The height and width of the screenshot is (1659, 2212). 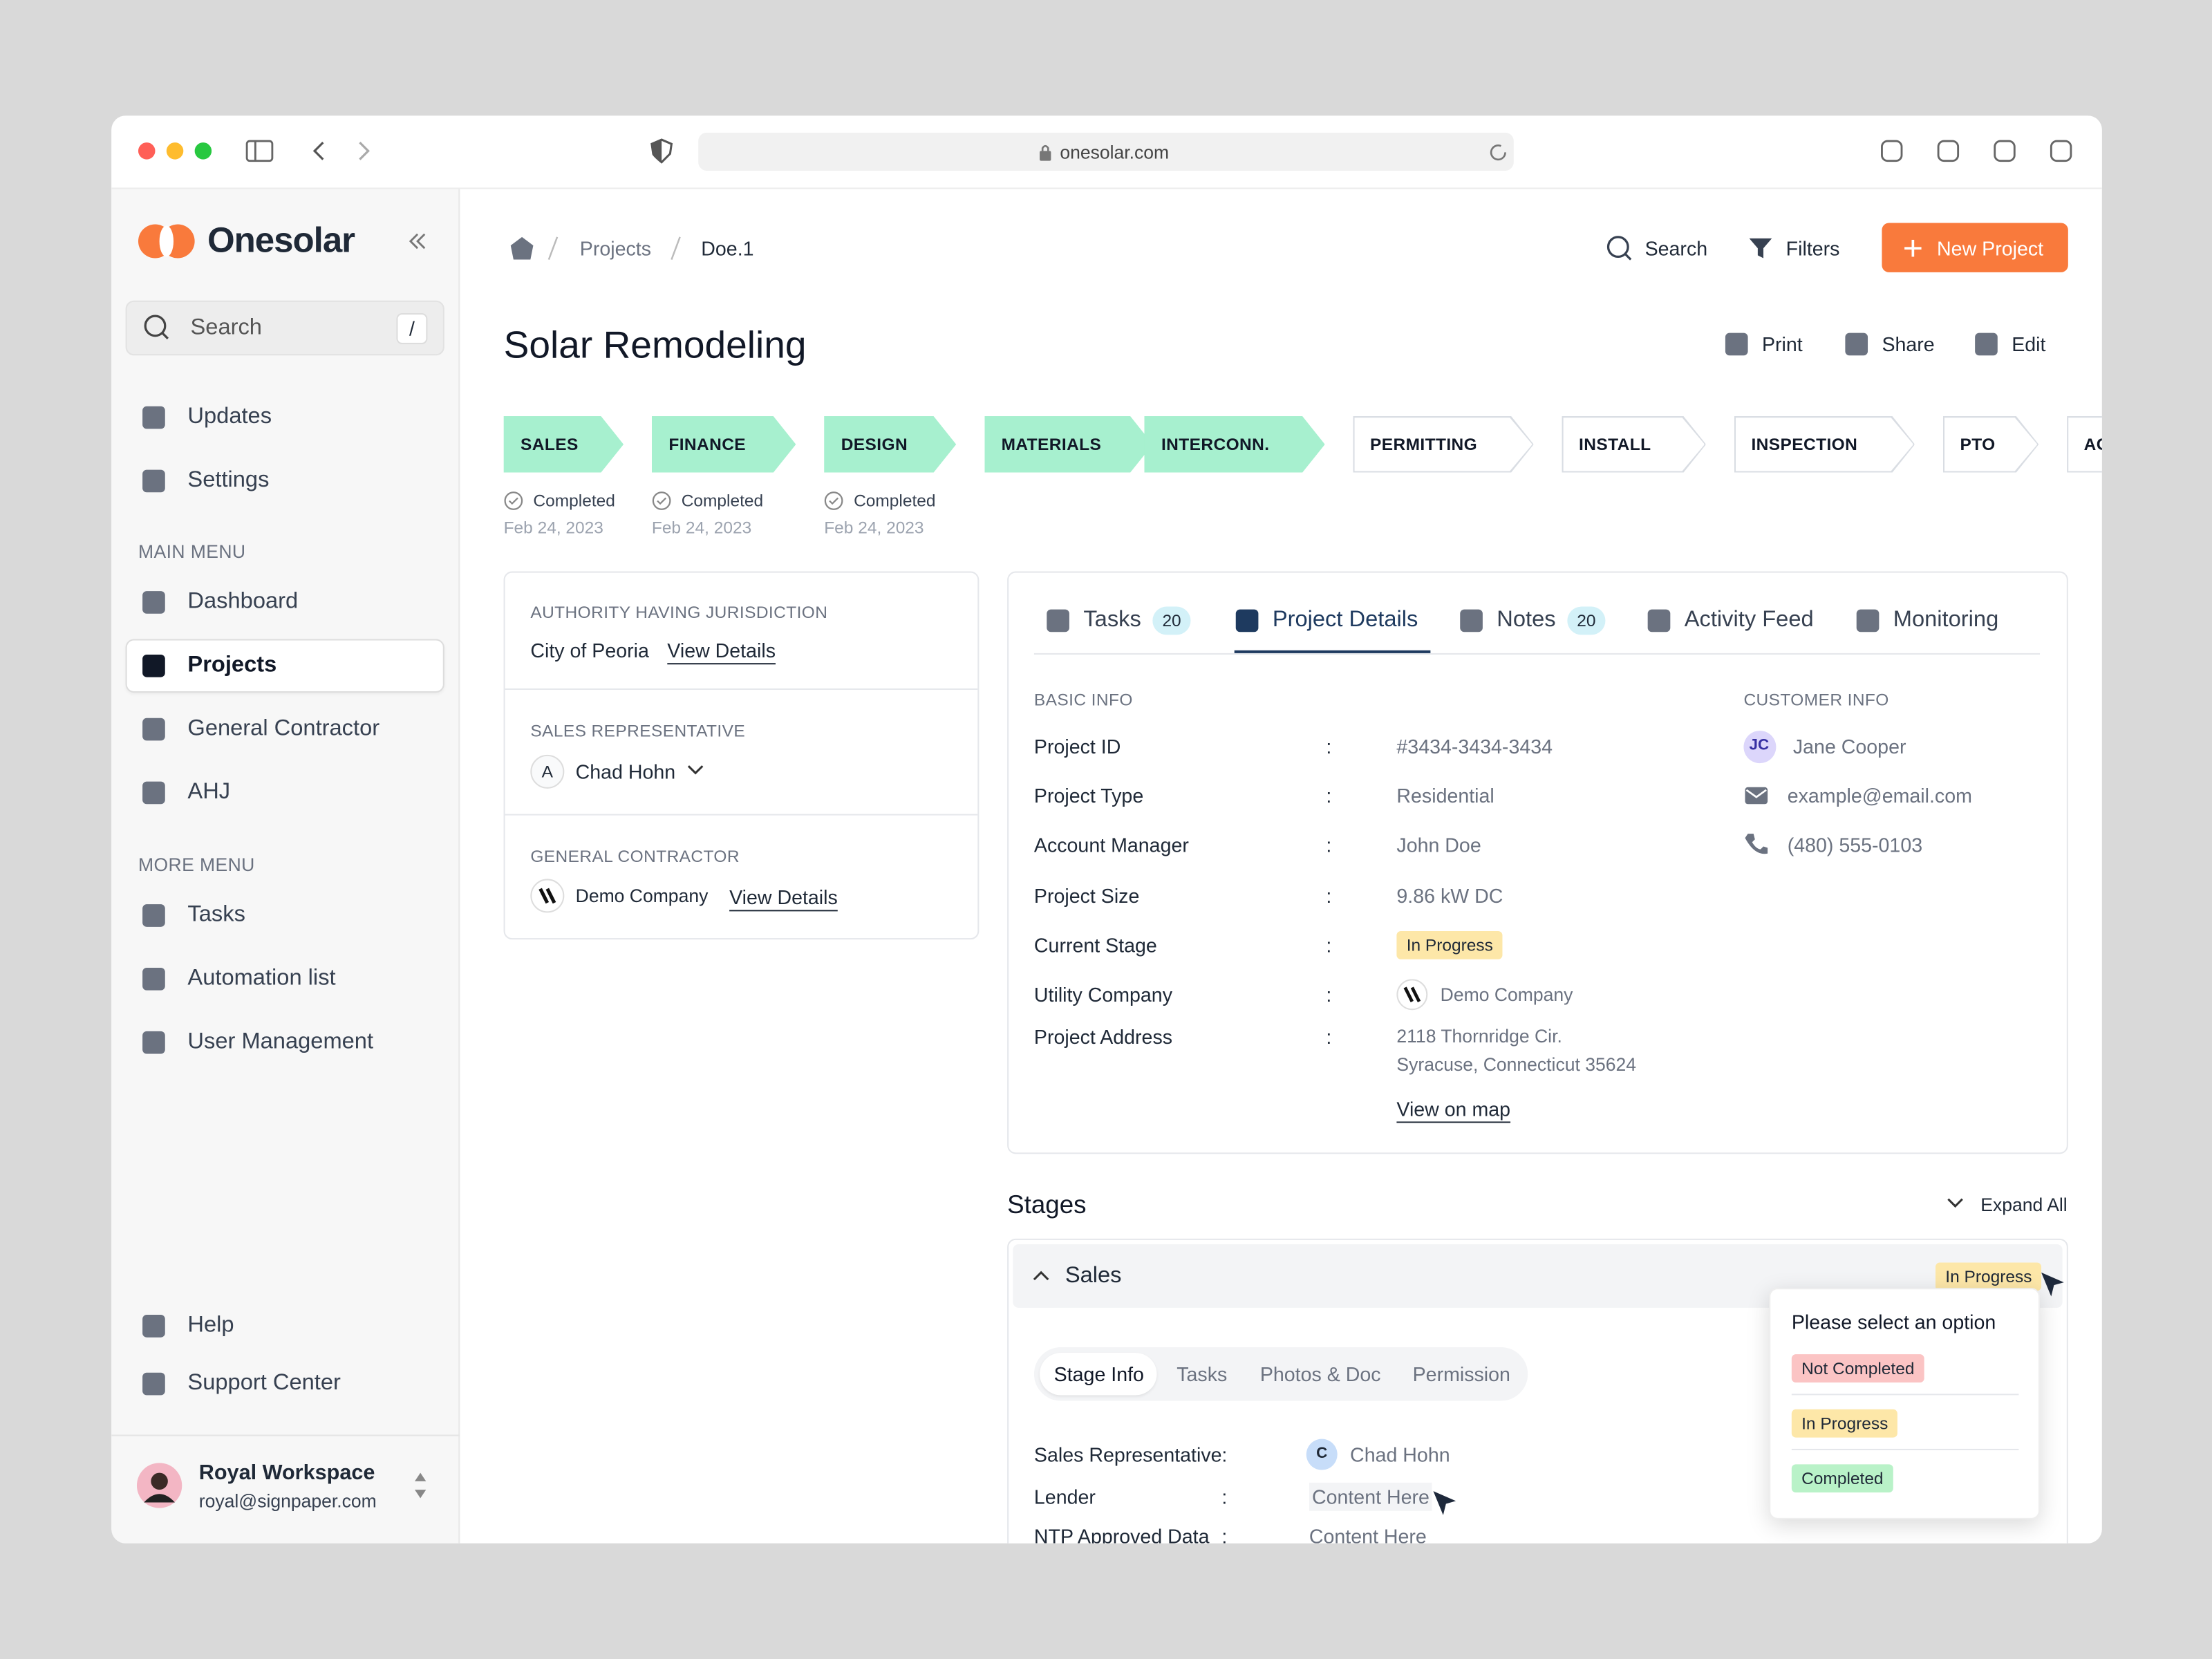 What do you see at coordinates (1445, 1503) in the screenshot?
I see `cursor` at bounding box center [1445, 1503].